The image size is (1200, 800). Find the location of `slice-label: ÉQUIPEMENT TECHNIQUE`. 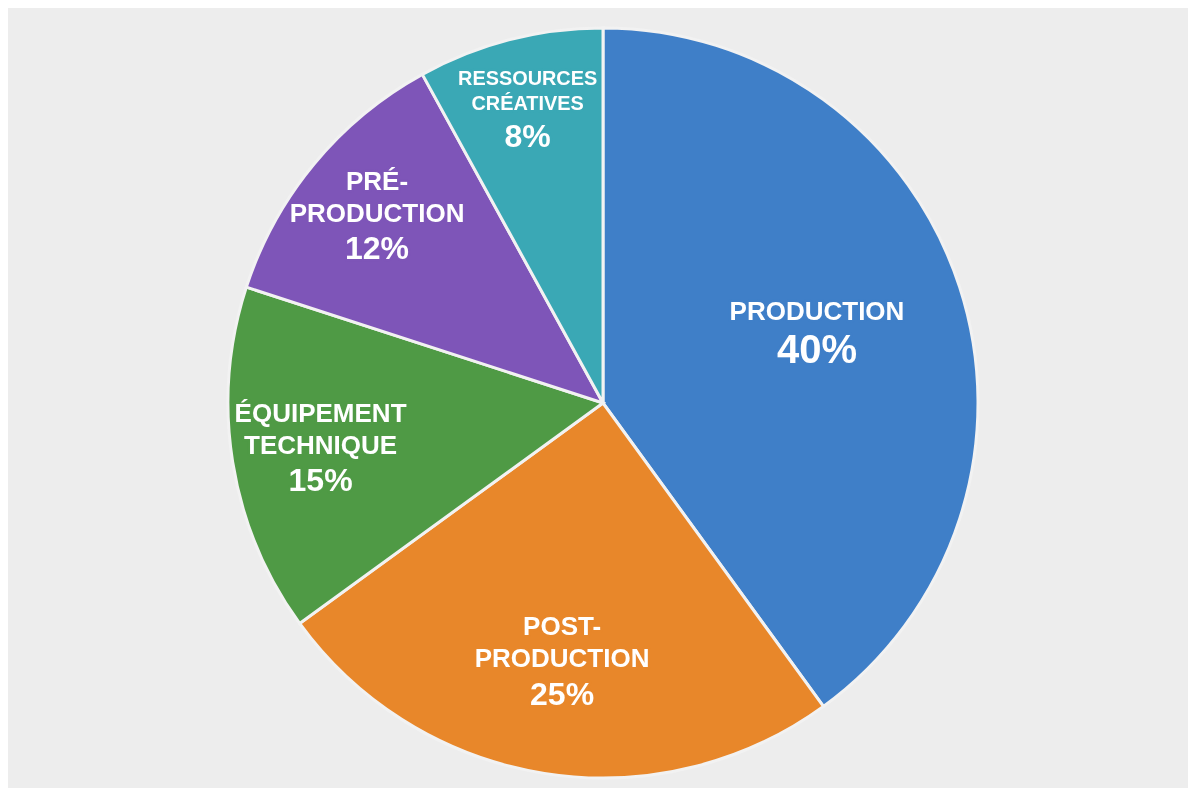

slice-label: ÉQUIPEMENT TECHNIQUE is located at coordinates (320, 428).